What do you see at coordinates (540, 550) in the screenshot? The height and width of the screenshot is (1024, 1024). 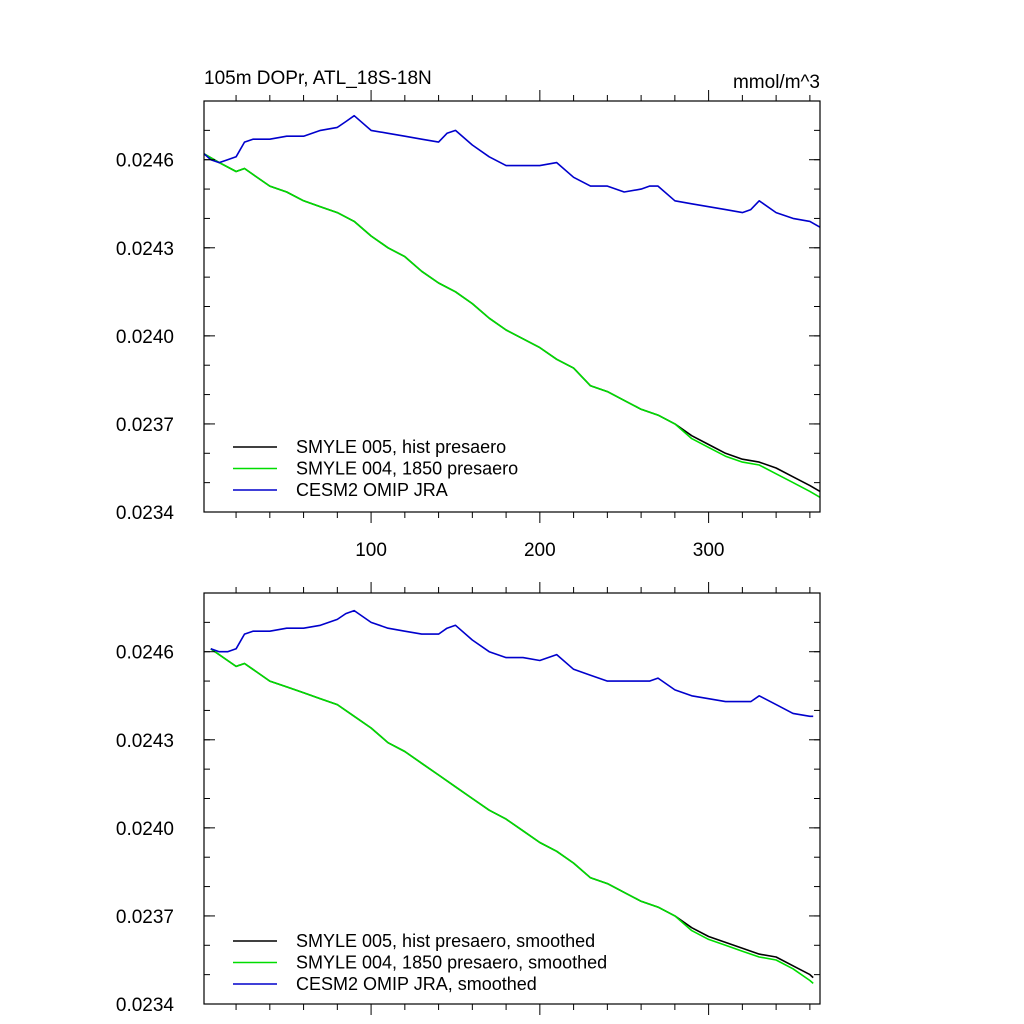 I see `x-tick-label: 200` at bounding box center [540, 550].